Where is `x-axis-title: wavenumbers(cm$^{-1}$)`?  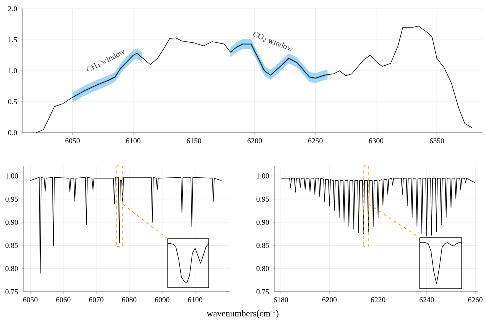
x-axis-title: wavenumbers(cm$^{-1}$) is located at coordinates (242, 313).